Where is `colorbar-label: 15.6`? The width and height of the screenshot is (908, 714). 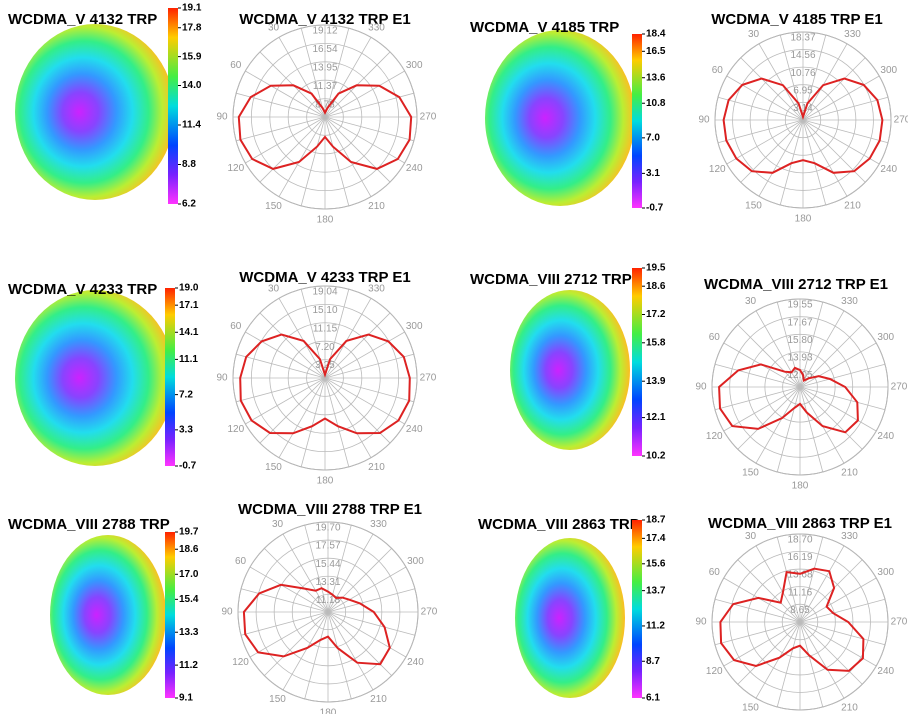
colorbar-label: 15.6 is located at coordinates (656, 563).